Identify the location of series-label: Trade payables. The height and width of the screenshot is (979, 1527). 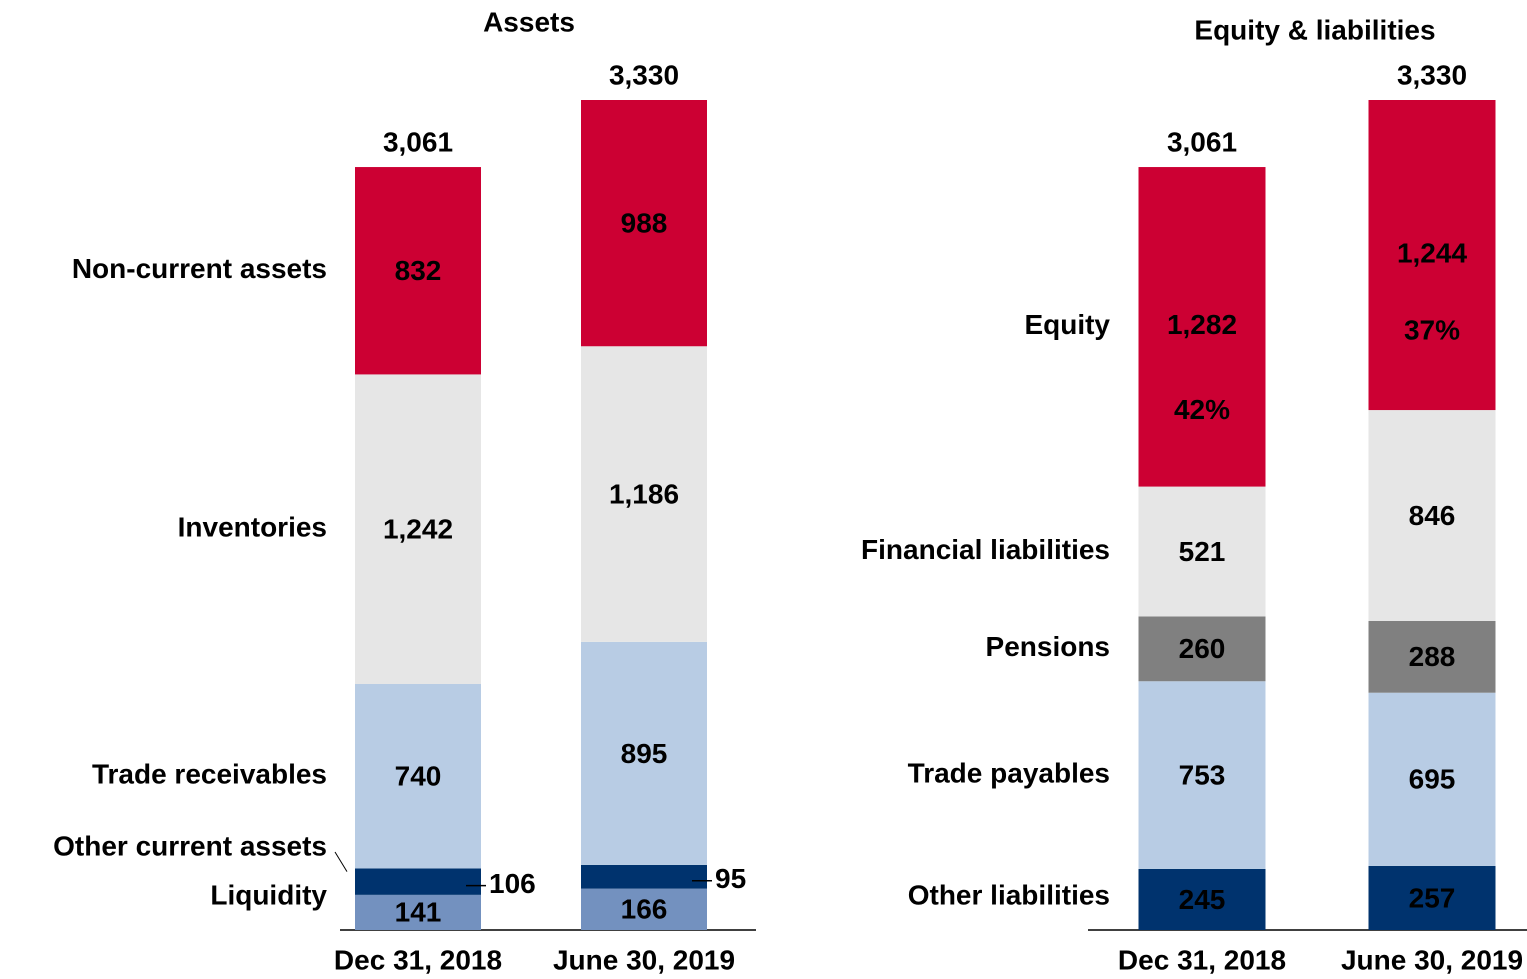
(1009, 772).